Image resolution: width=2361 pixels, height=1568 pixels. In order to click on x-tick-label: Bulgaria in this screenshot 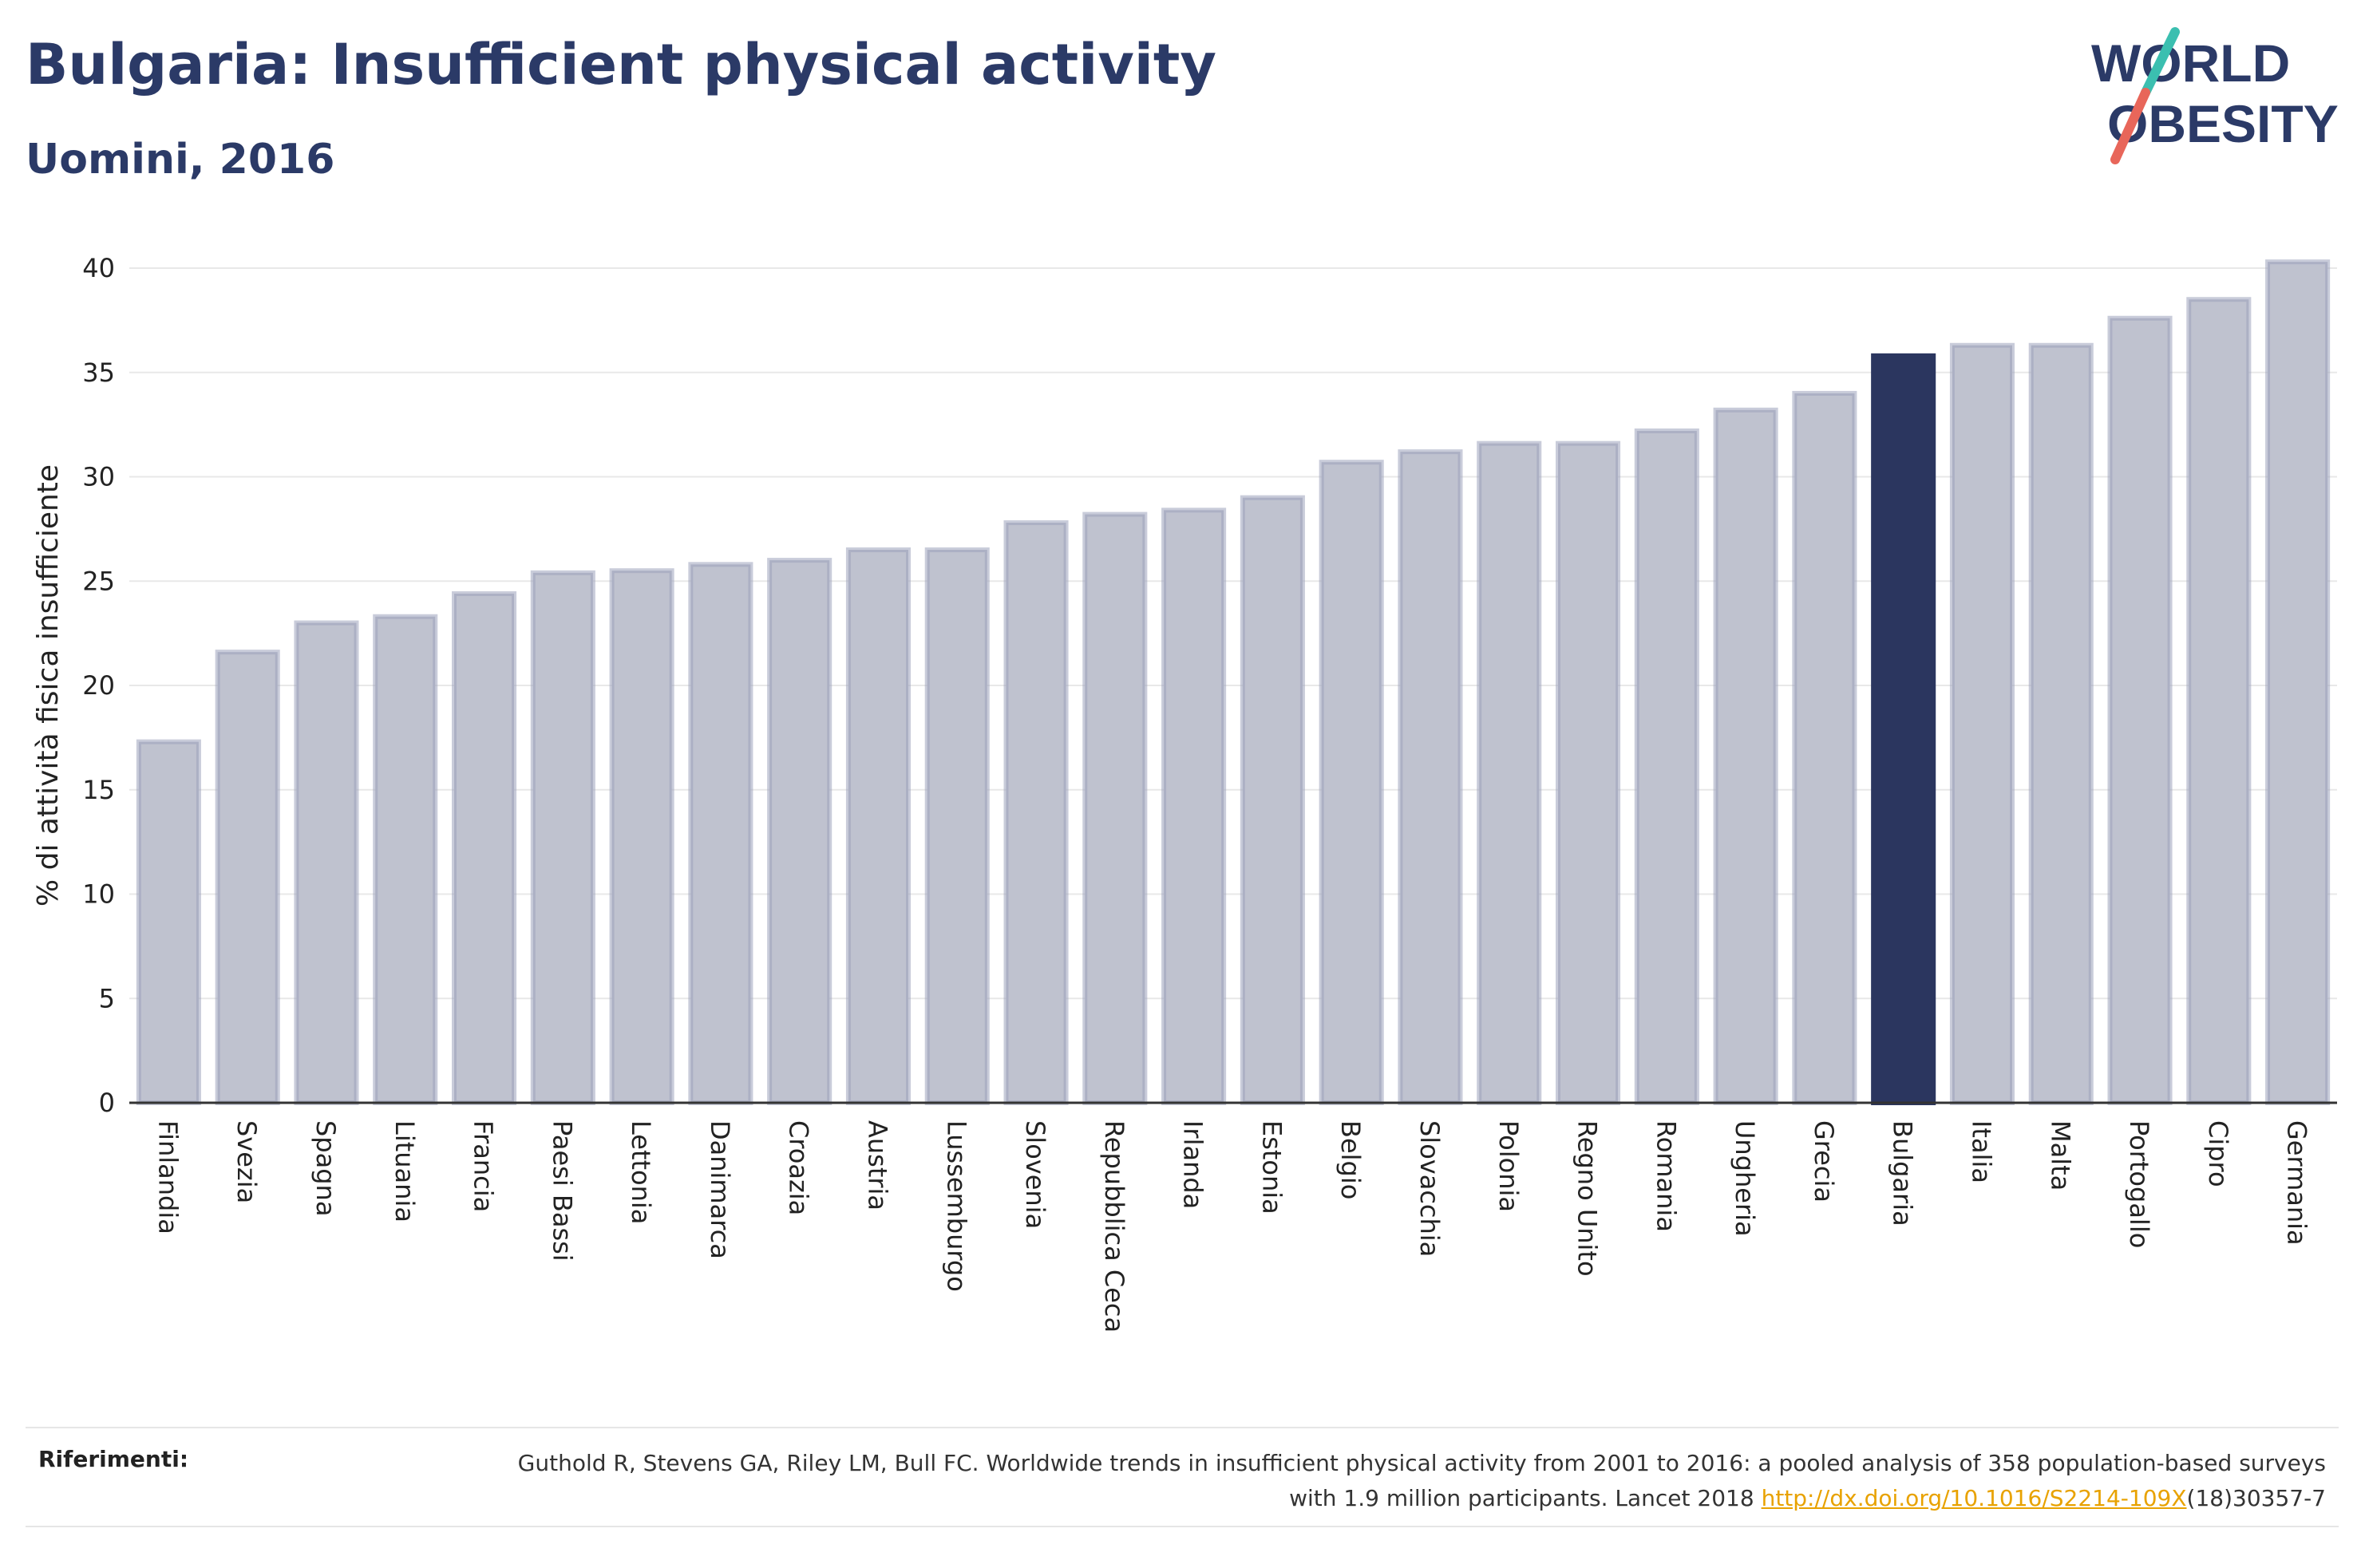, I will do `click(1903, 1173)`.